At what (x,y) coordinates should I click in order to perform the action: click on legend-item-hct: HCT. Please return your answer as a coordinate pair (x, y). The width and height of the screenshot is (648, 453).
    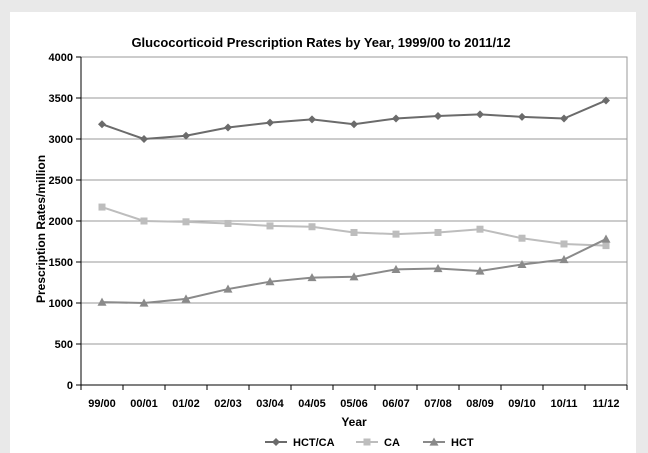
    Looking at the image, I should click on (448, 443).